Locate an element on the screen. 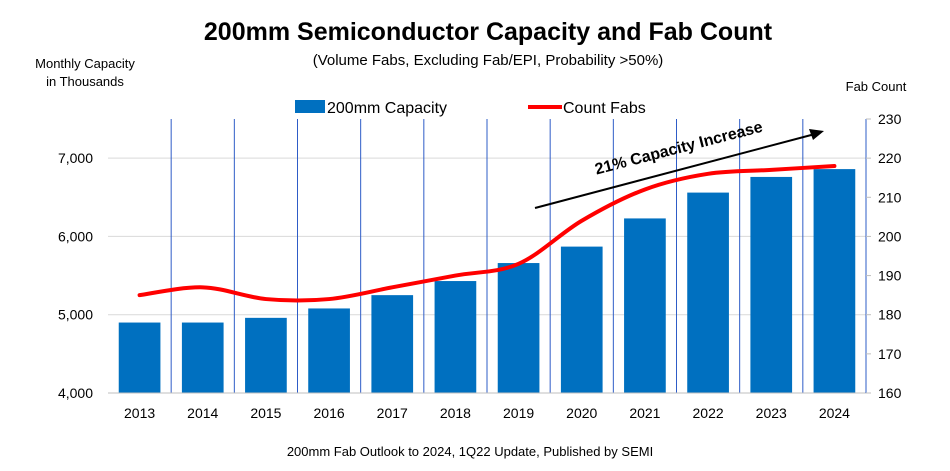 This screenshot has height=471, width=950. bar-2013 is located at coordinates (139, 357).